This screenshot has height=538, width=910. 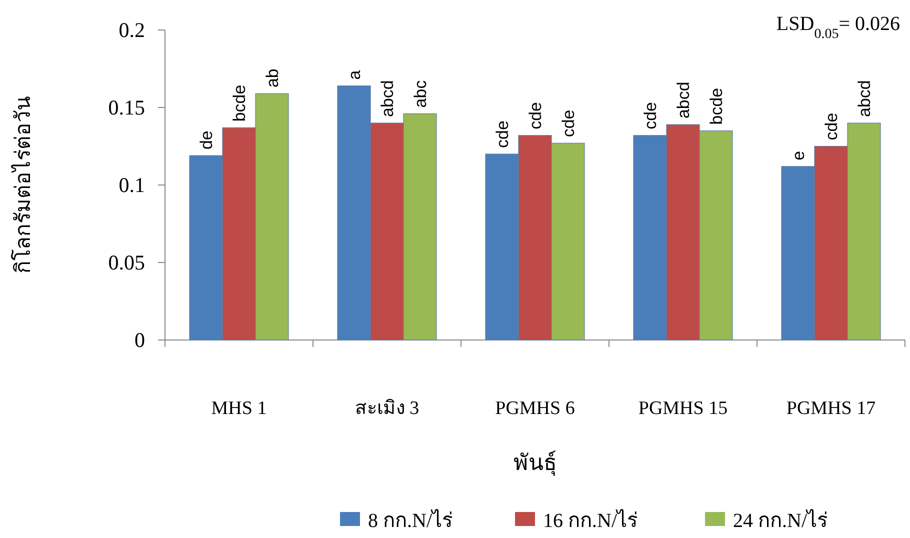 What do you see at coordinates (683, 408) in the screenshot?
I see `x-tick-label: PGMHS 15` at bounding box center [683, 408].